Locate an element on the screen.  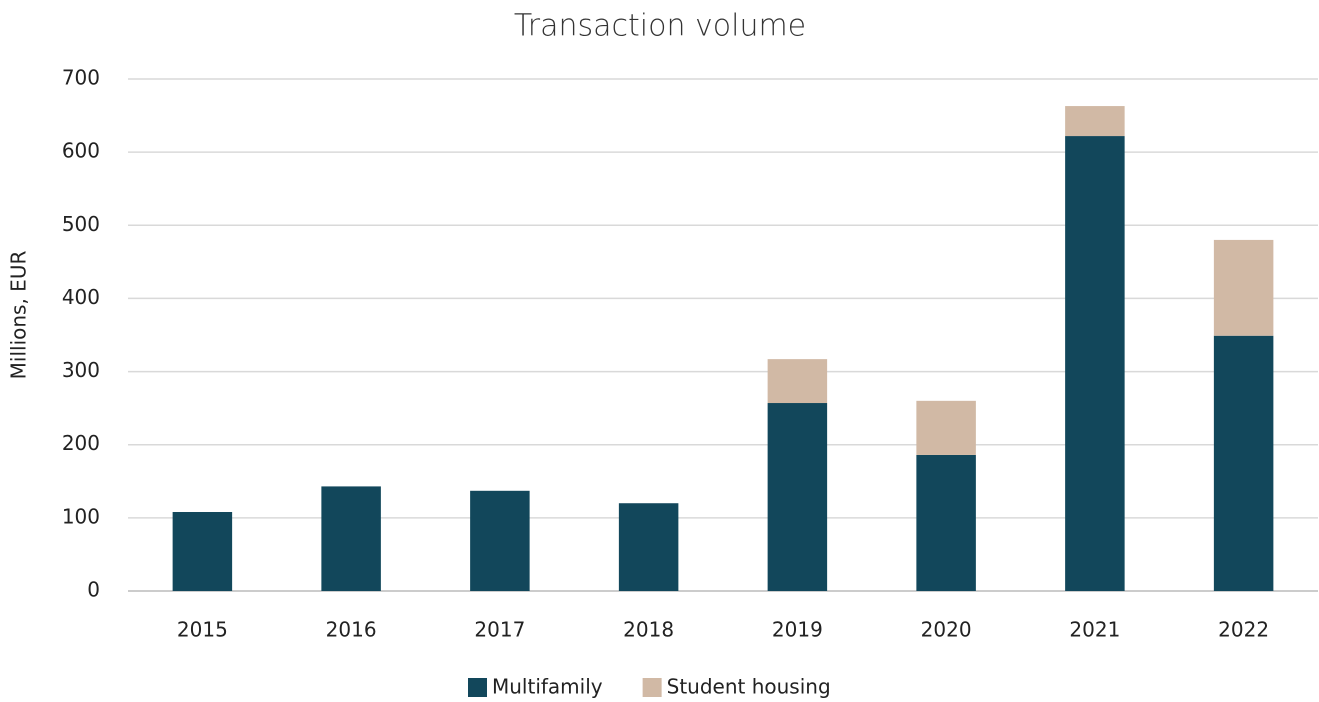
legend-label: Multifamily is located at coordinates (547, 687).